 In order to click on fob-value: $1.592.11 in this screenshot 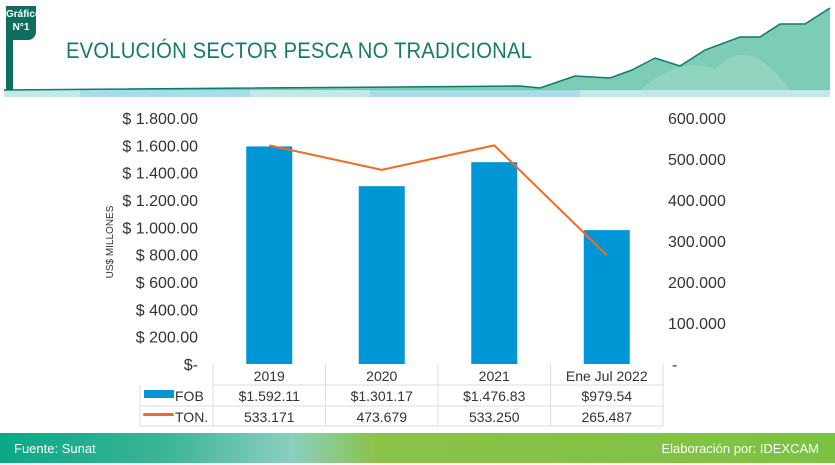, I will do `click(269, 396)`.